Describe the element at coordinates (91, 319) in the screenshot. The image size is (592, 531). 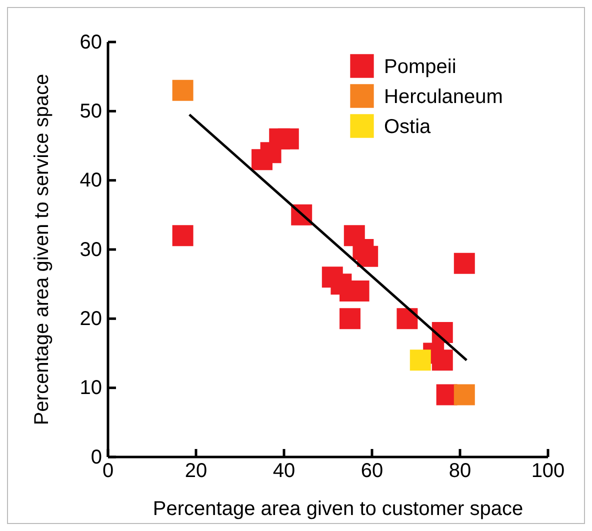
I see `y-tick-label: 20` at that location.